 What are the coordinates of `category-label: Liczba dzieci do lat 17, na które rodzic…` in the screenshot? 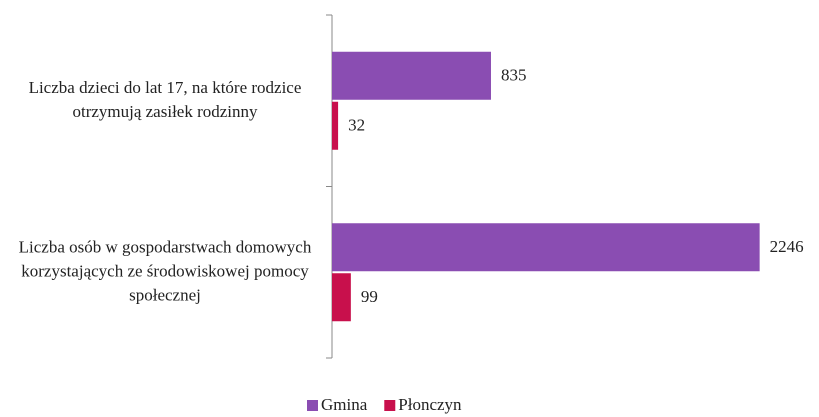 It's located at (165, 99).